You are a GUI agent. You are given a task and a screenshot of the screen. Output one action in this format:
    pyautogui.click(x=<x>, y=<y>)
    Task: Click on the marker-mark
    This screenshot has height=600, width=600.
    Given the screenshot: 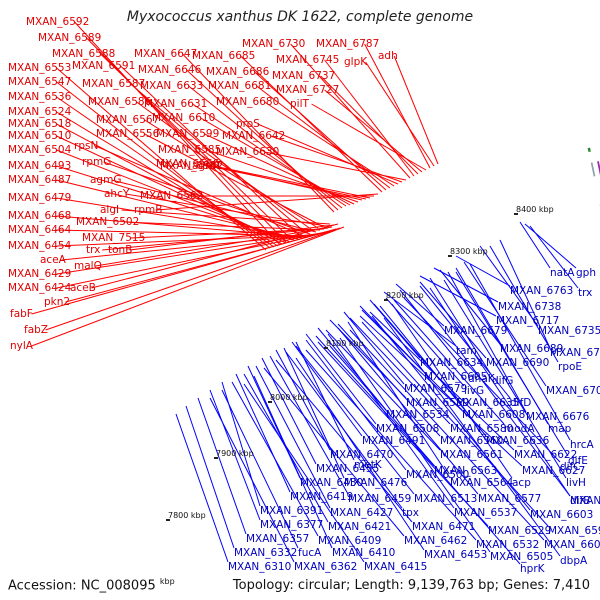 What is the action you would take?
    pyautogui.click(x=589, y=150)
    